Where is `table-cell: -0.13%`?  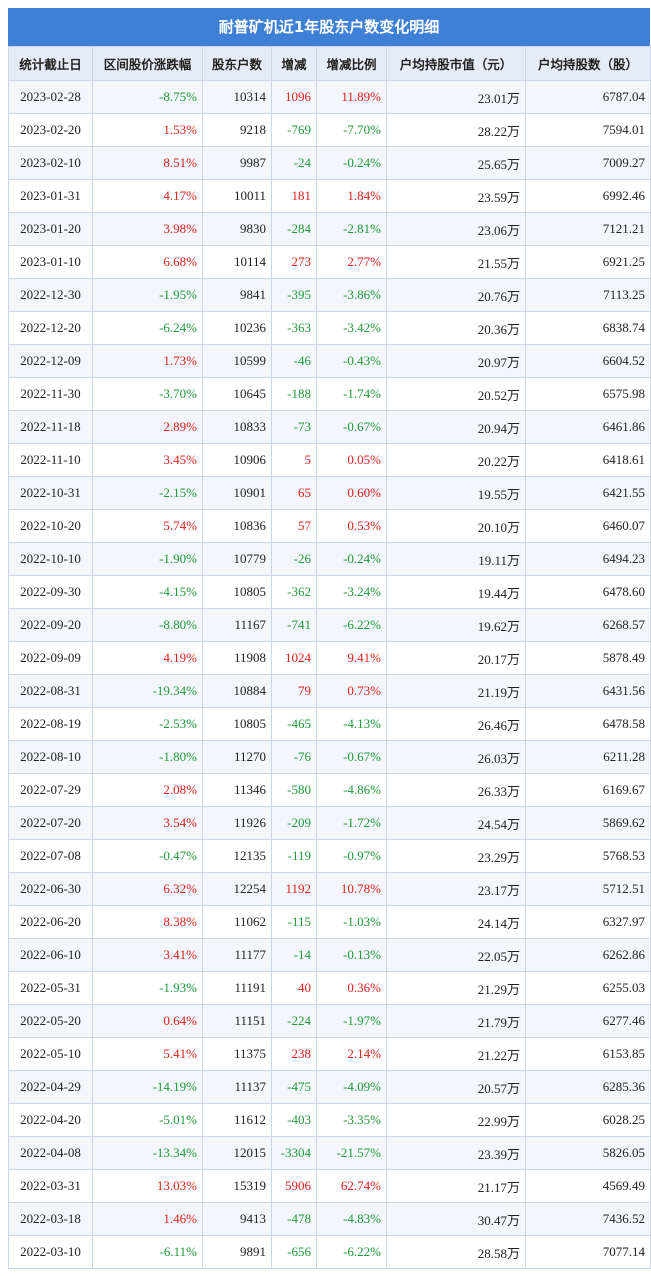 table-cell: -0.13% is located at coordinates (351, 955).